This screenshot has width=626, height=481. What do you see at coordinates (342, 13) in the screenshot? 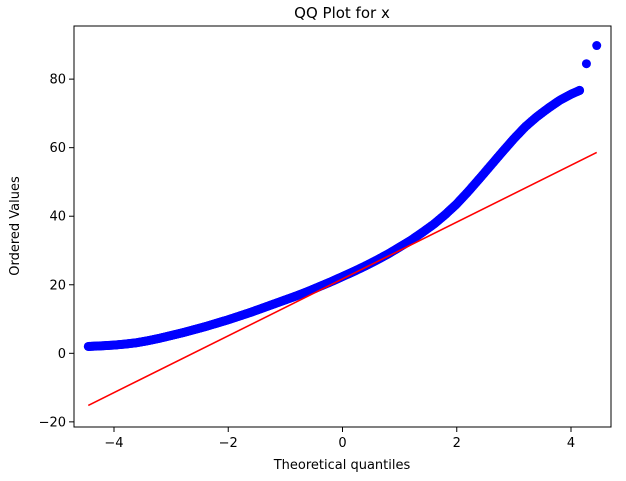
I see `chart-title: QQ Plot for x` at bounding box center [342, 13].